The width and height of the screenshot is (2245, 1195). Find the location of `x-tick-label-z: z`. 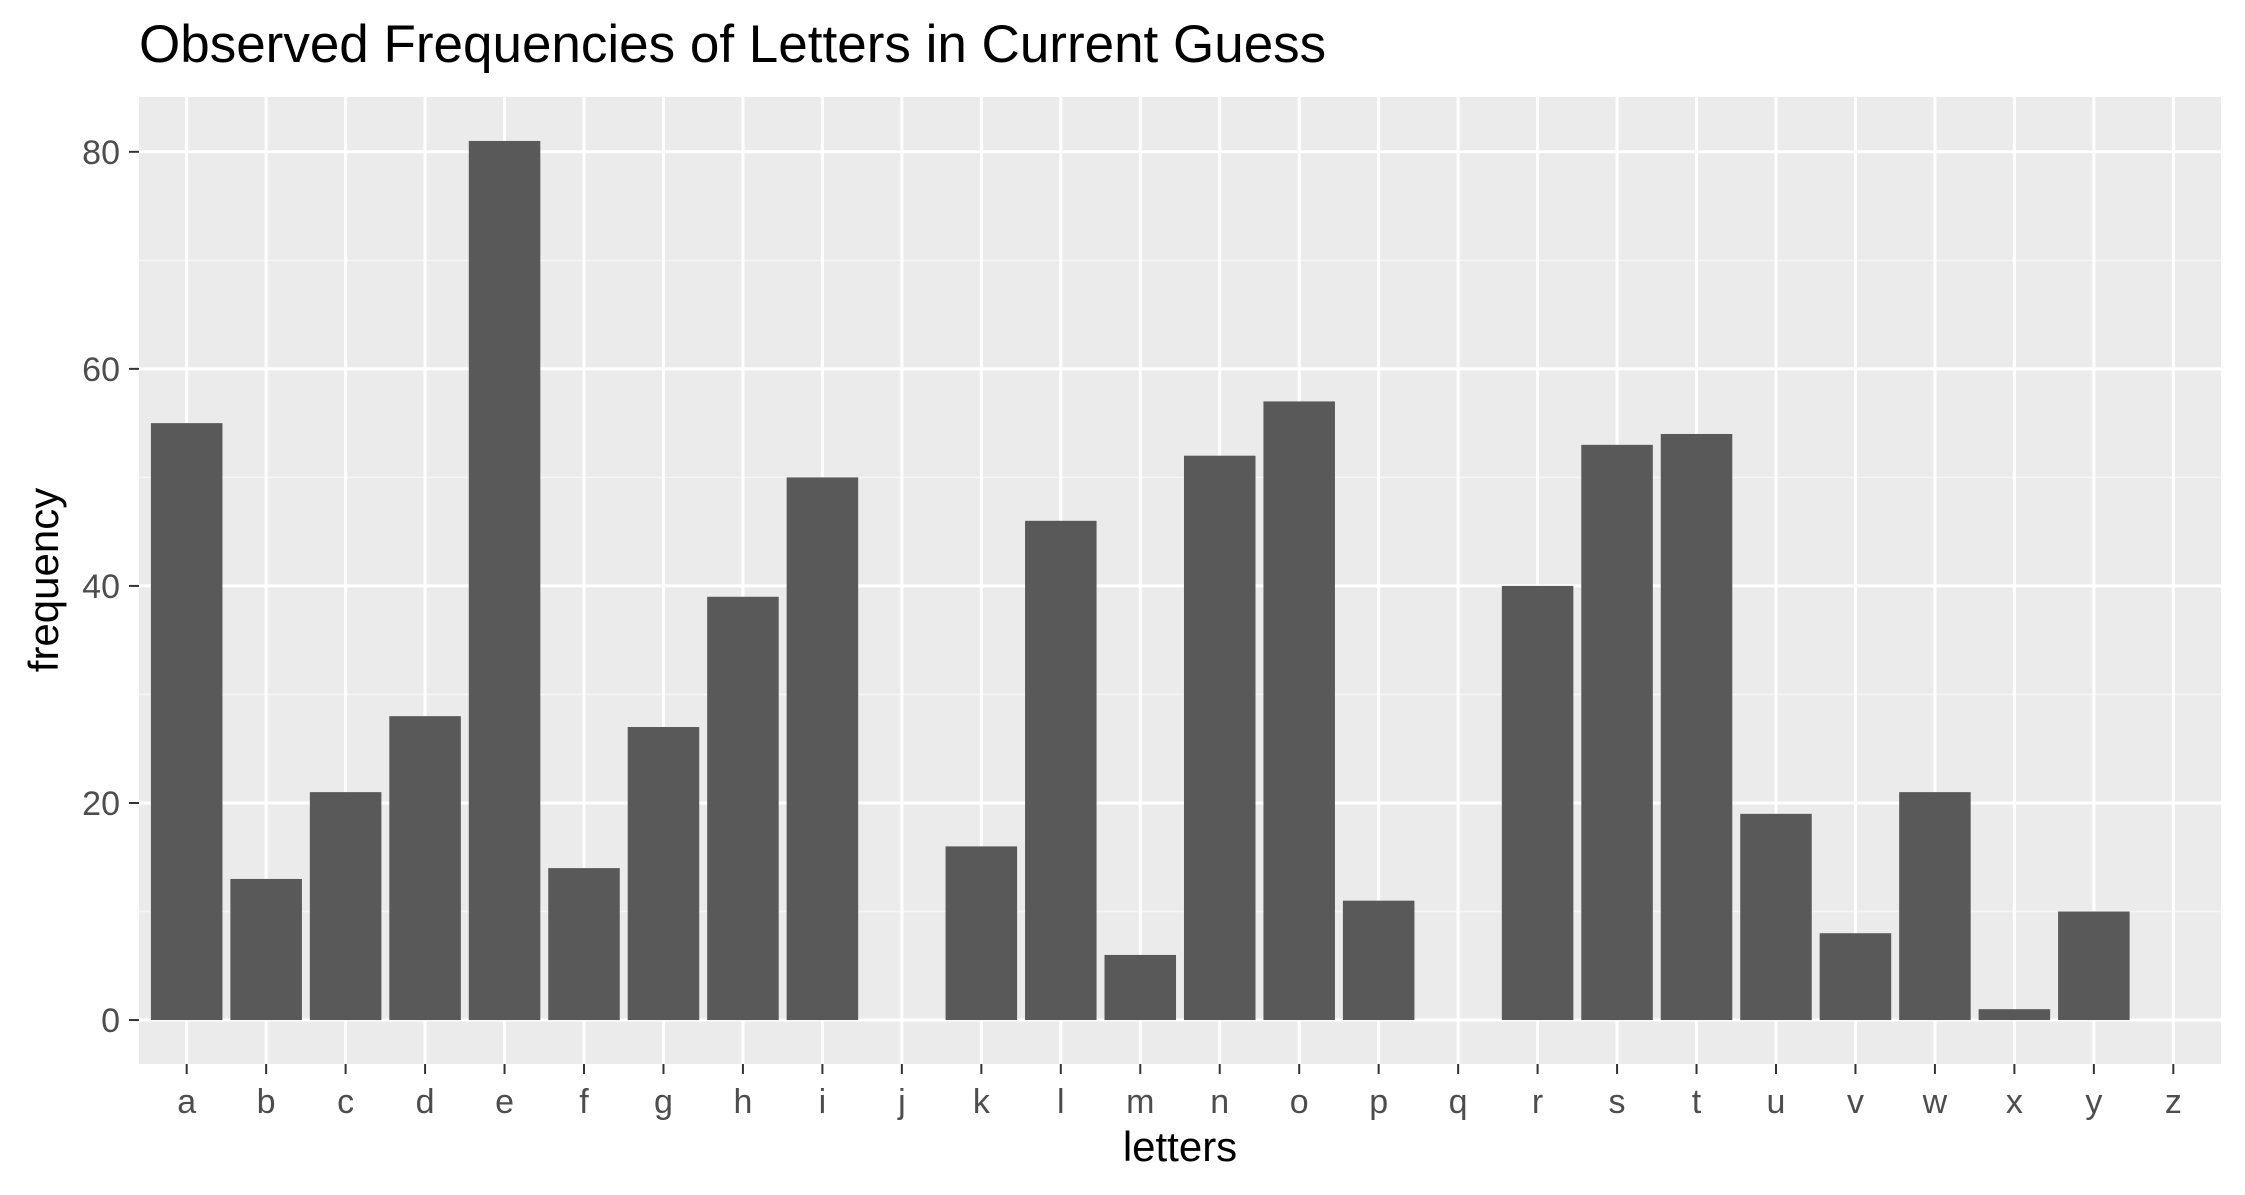

x-tick-label-z: z is located at coordinates (2173, 1102).